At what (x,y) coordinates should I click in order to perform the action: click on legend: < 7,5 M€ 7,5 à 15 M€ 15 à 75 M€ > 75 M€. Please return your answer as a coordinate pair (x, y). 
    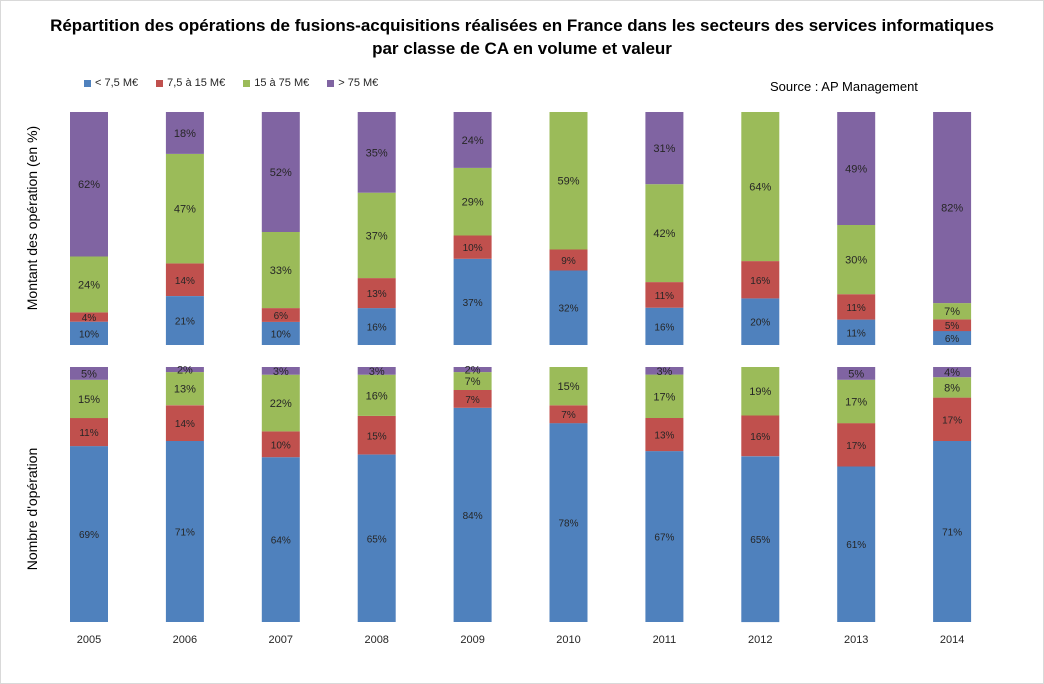
    Looking at the image, I should click on (231, 83).